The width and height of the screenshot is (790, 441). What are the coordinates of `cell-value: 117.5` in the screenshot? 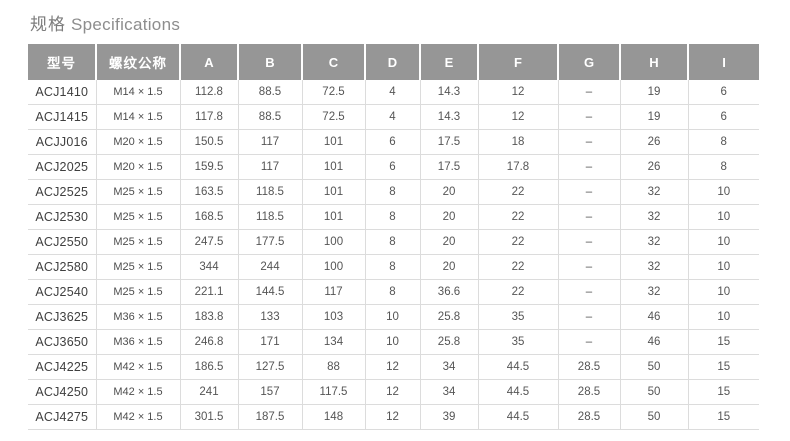 It's located at (334, 392).